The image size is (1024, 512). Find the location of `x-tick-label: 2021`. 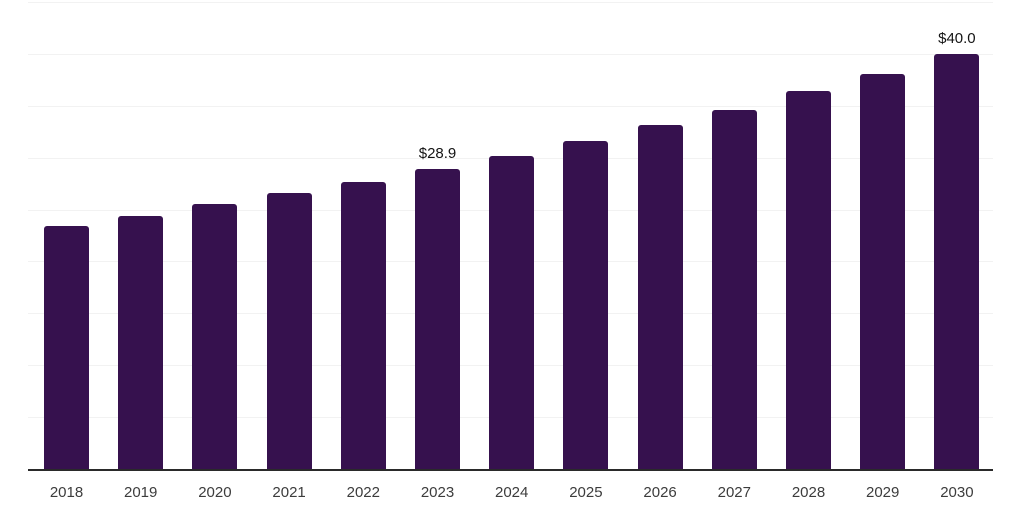

x-tick-label: 2021 is located at coordinates (289, 492).